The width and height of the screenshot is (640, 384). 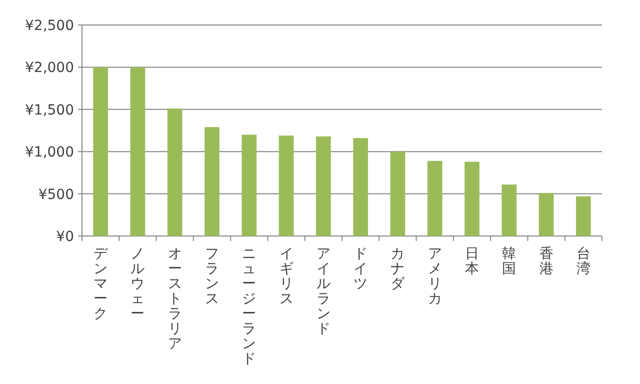 I want to click on x-tick-label: ニュージーランド, so click(x=249, y=306).